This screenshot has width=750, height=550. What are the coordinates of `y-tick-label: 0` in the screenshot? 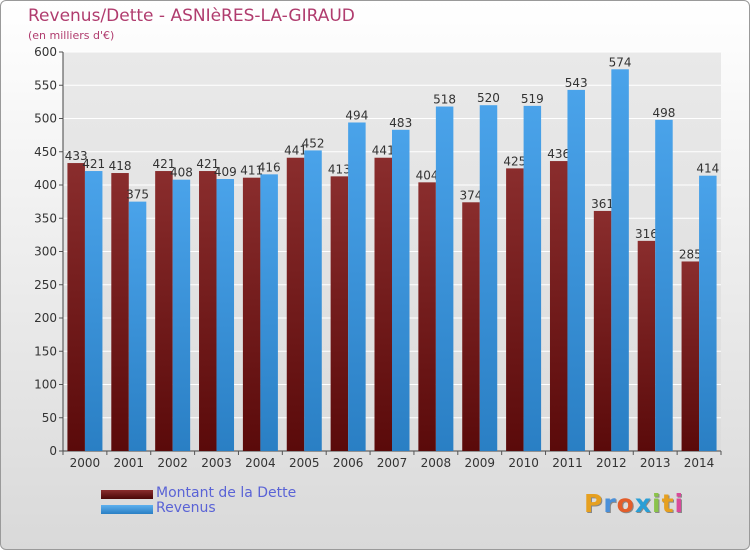 It's located at (53, 451).